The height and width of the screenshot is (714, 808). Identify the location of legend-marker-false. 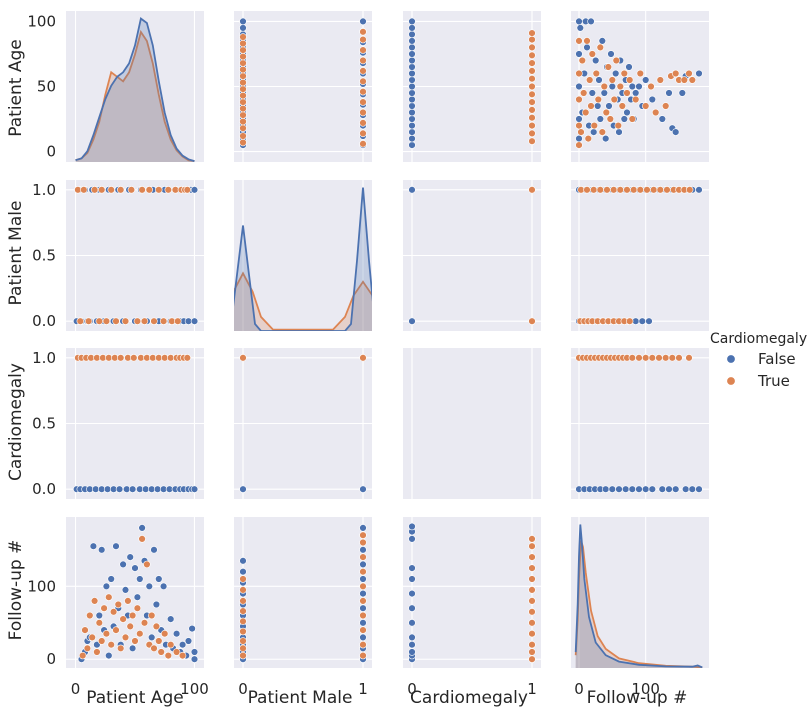
(731, 359).